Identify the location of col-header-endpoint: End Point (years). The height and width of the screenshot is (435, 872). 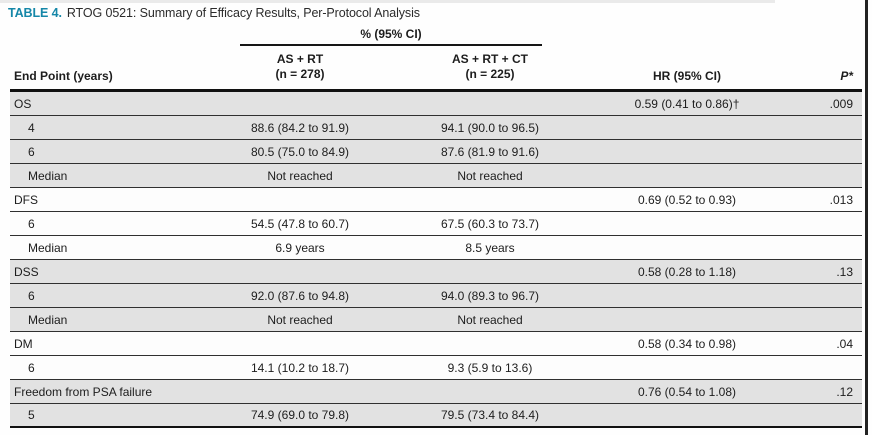
(63, 76).